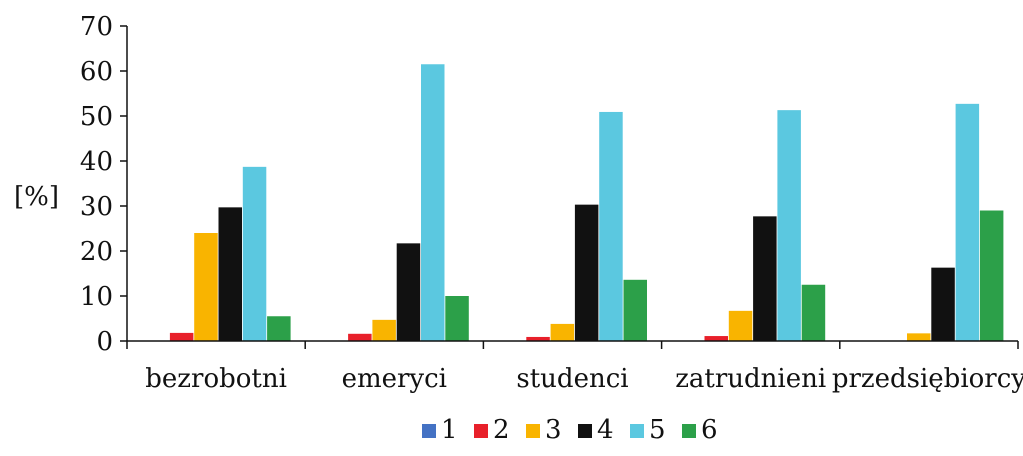 Image resolution: width=1023 pixels, height=456 pixels. I want to click on y-axis-label: [%], so click(36, 197).